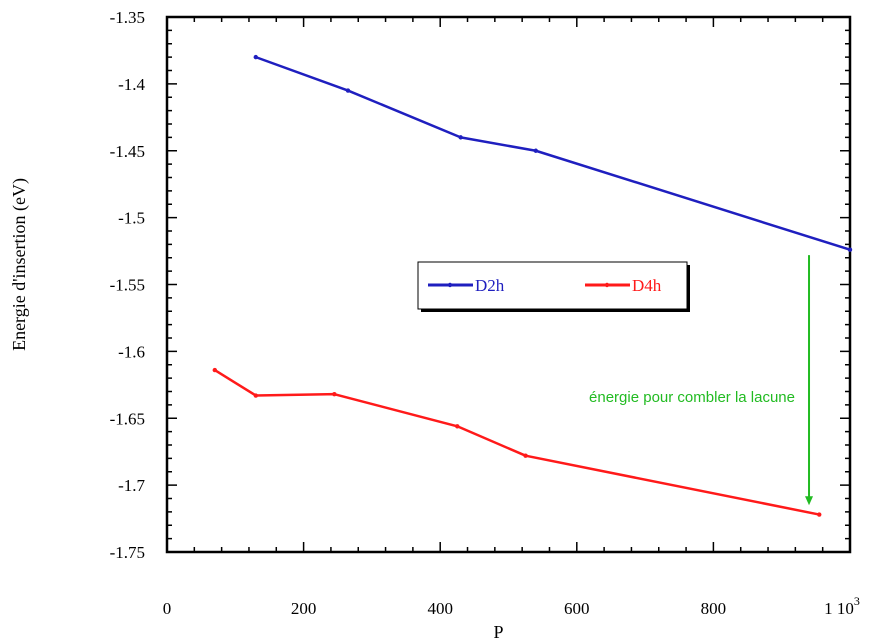  What do you see at coordinates (498, 631) in the screenshot?
I see `x-axis-title: P` at bounding box center [498, 631].